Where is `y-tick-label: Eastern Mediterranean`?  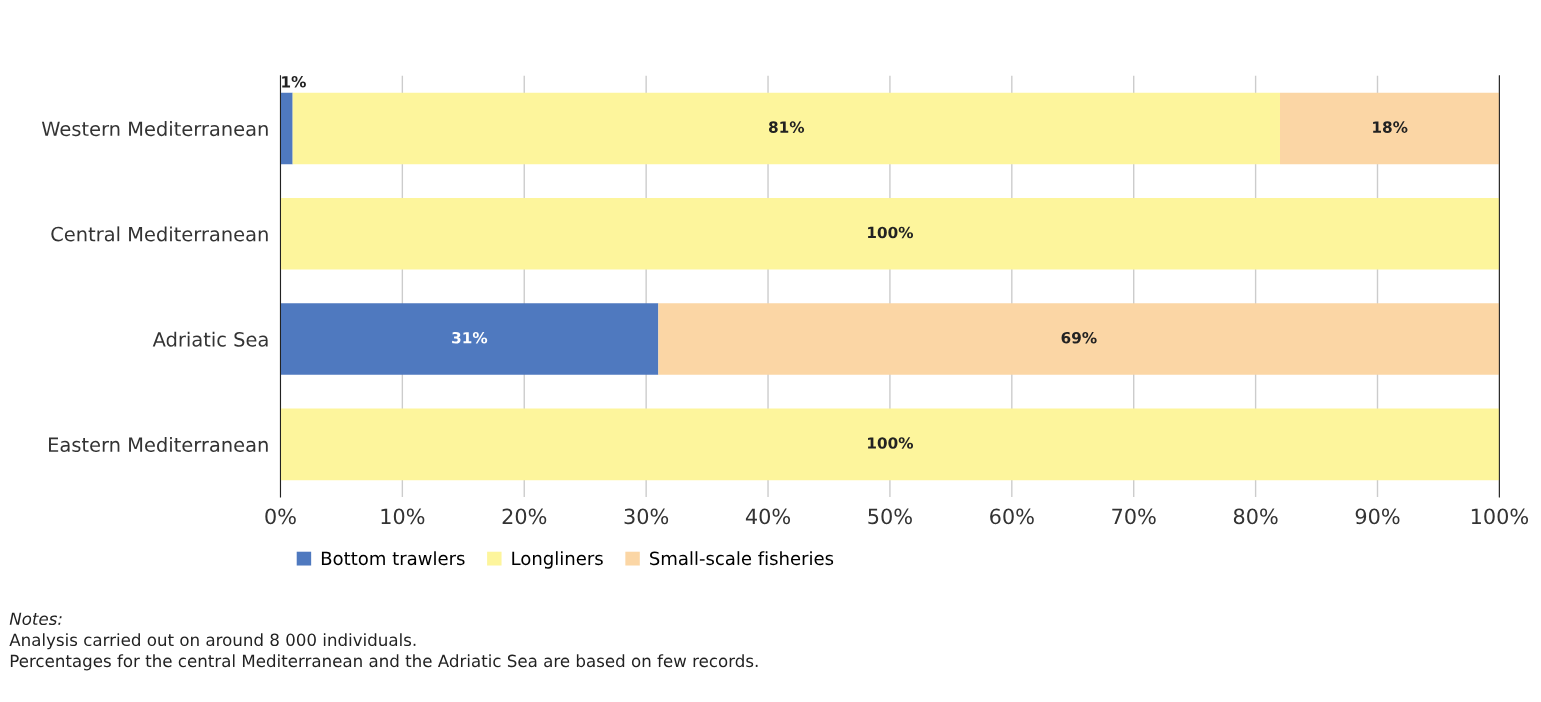
y-tick-label: Eastern Mediterranean is located at coordinates (158, 444).